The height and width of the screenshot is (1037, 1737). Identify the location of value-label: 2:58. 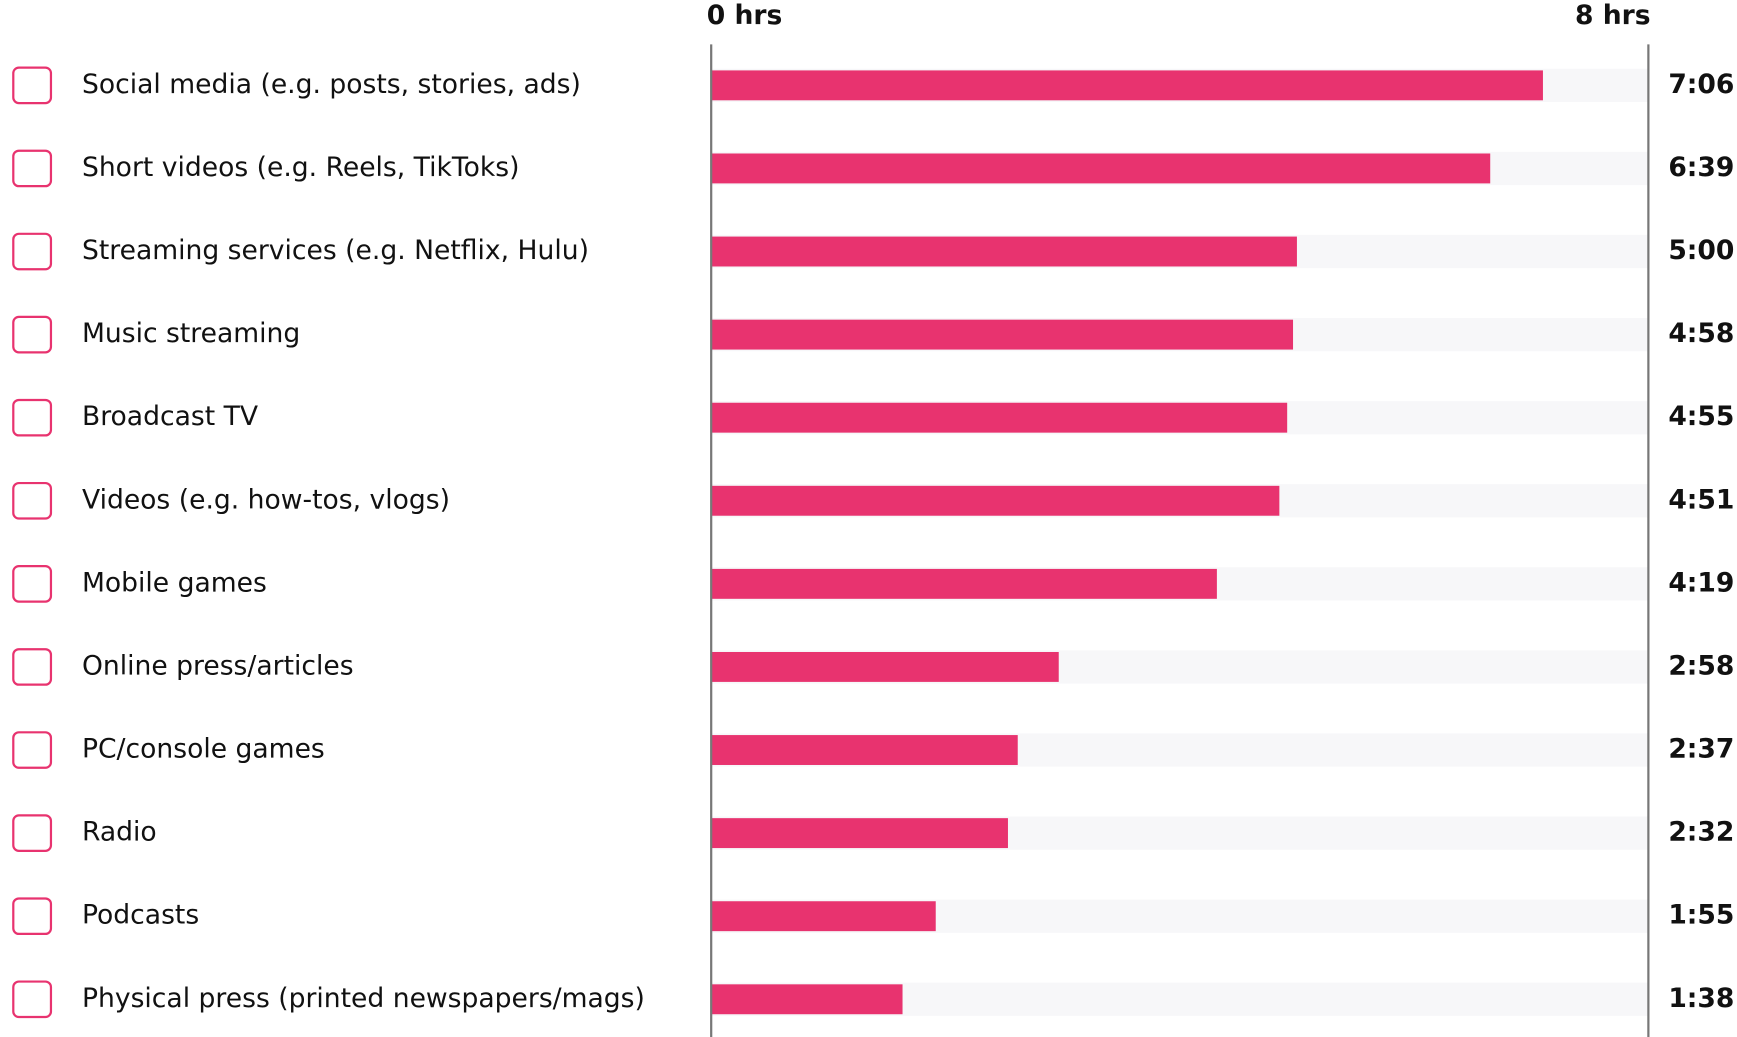
(1701, 665).